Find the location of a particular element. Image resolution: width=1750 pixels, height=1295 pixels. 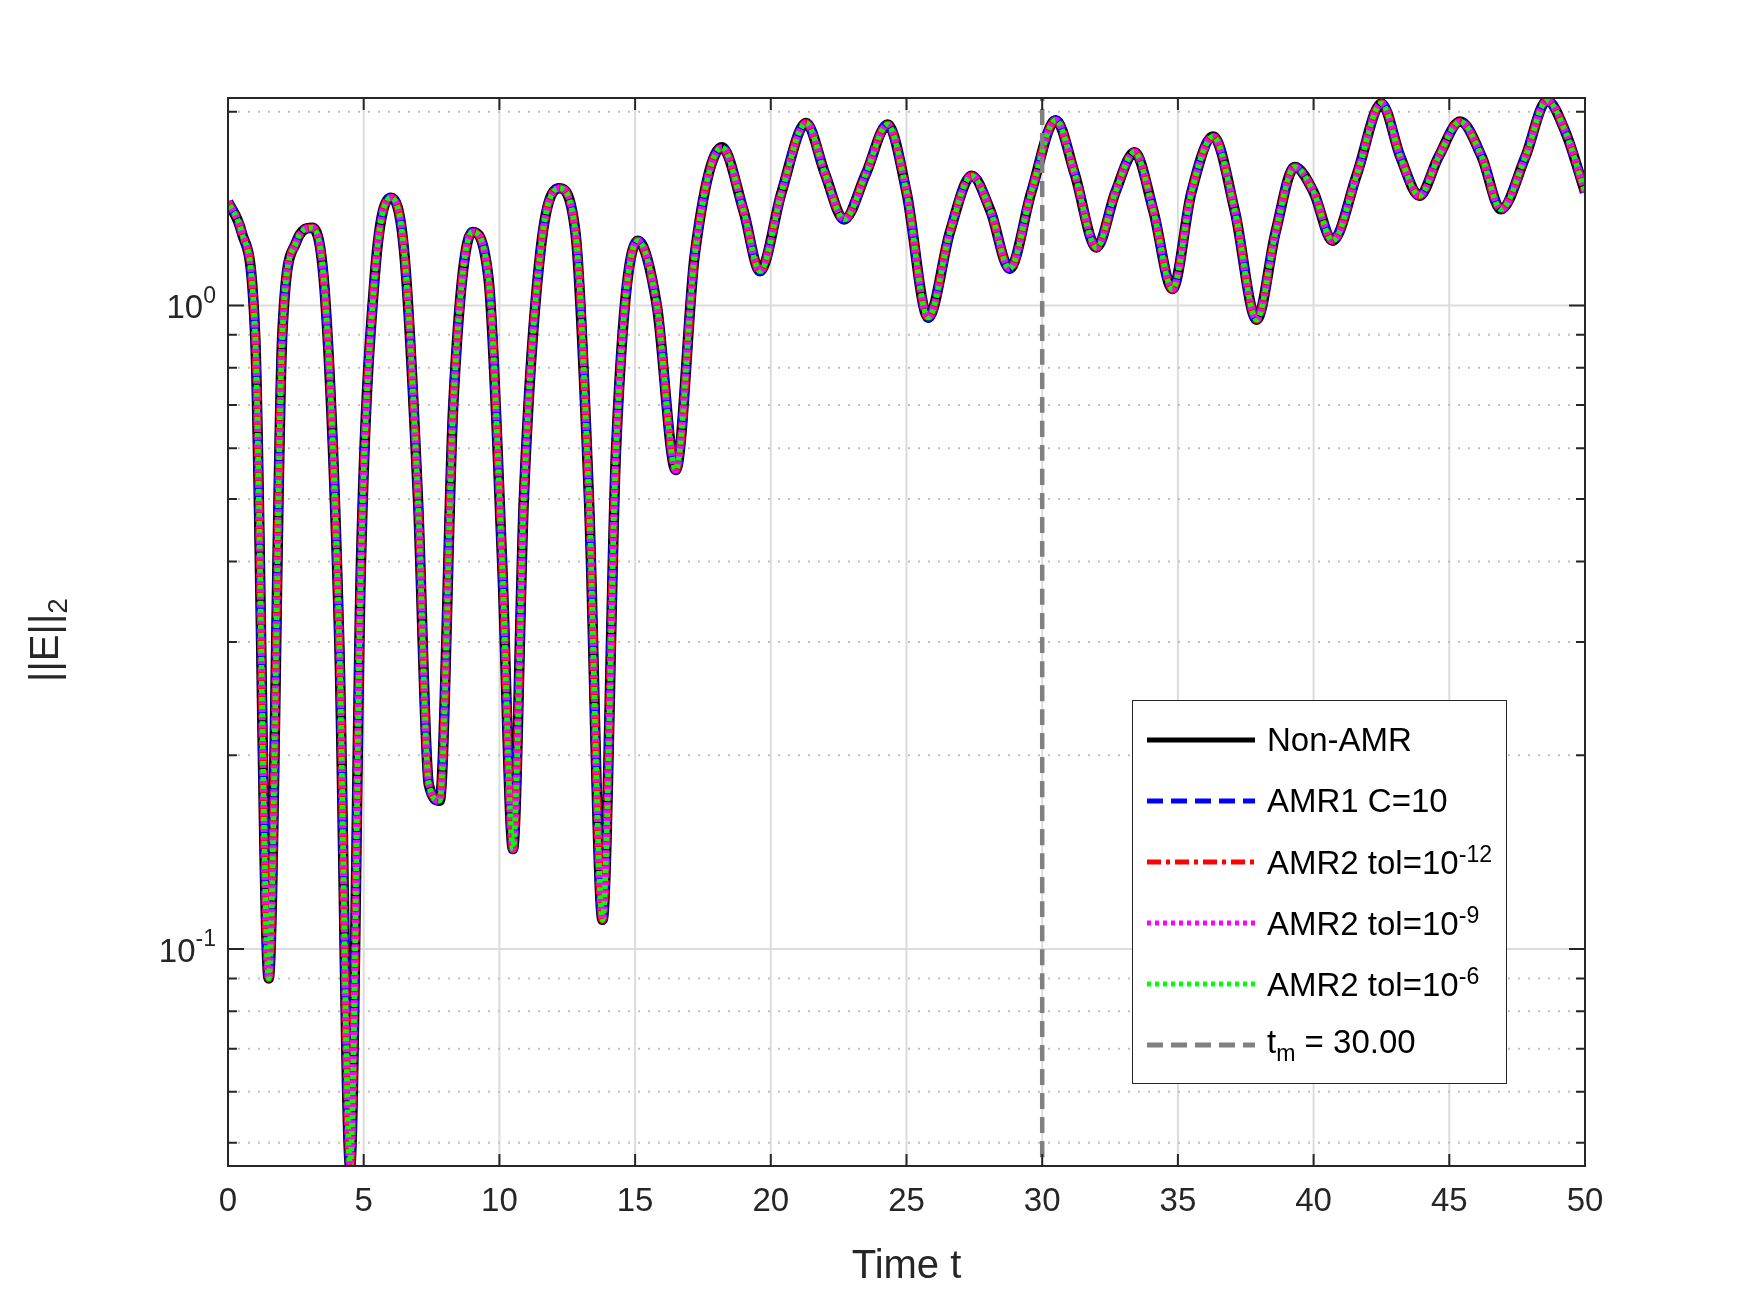

x-tick-label: 30 is located at coordinates (1042, 1199).